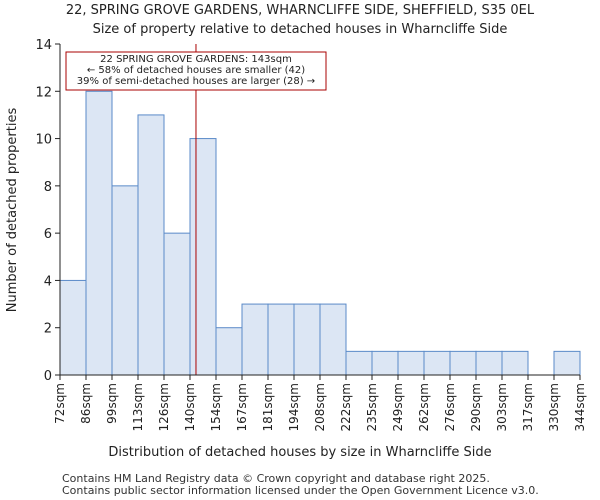 Image resolution: width=600 pixels, height=500 pixels. I want to click on x-tick-label: 126sqm, so click(164, 407).